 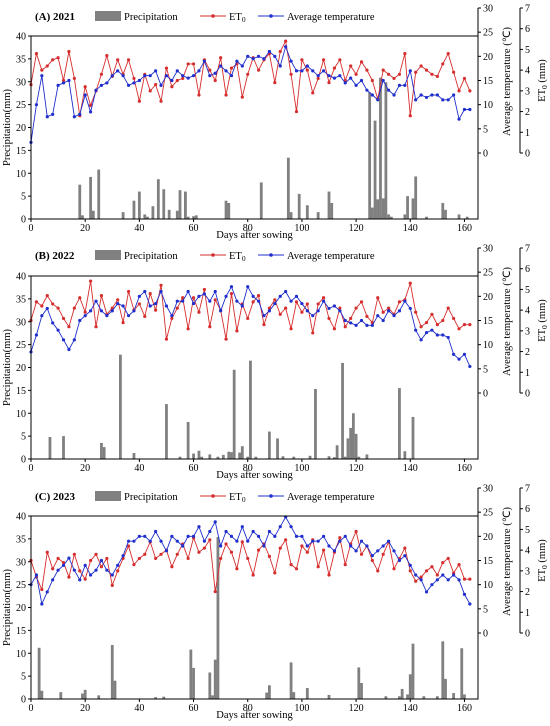 I want to click on temperature-line, so click(x=250, y=561).